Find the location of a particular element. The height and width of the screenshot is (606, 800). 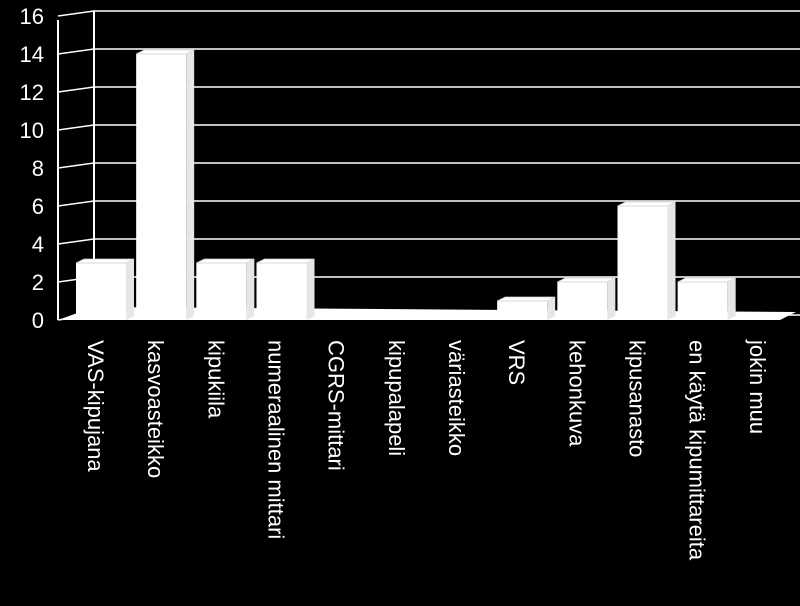

y-tick-label: 6 is located at coordinates (38, 206).